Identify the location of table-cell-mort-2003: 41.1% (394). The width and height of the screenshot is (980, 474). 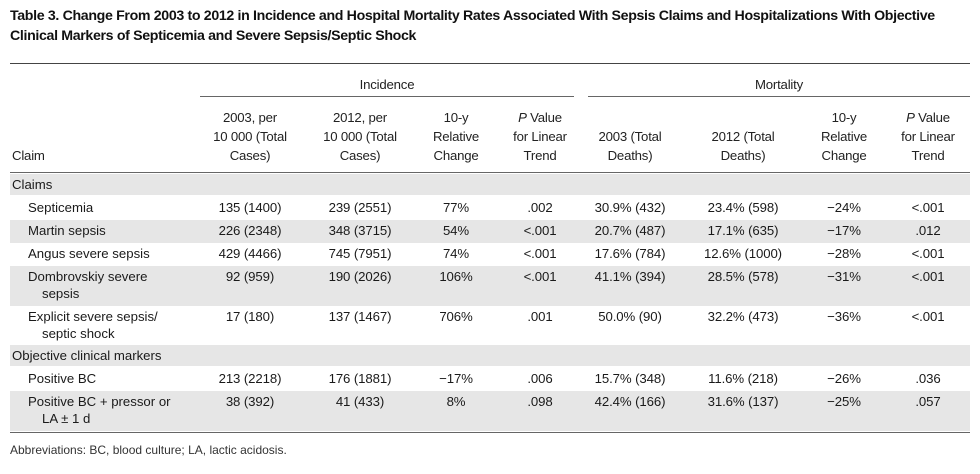
(630, 276).